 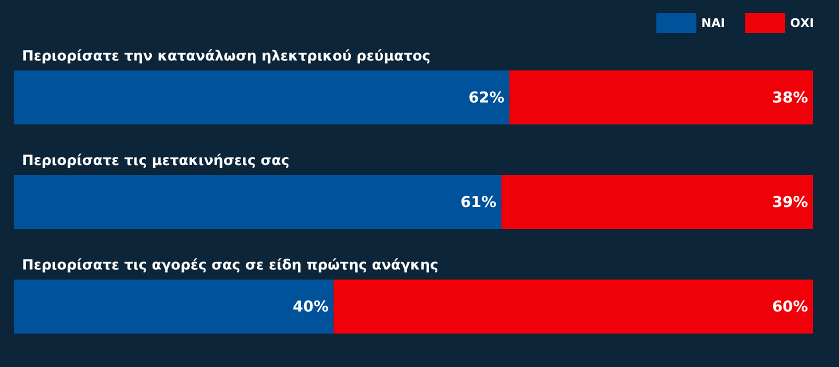 I want to click on y-tick-label: Περιορίσατε τις μετακινήσεις σας, so click(x=156, y=161).